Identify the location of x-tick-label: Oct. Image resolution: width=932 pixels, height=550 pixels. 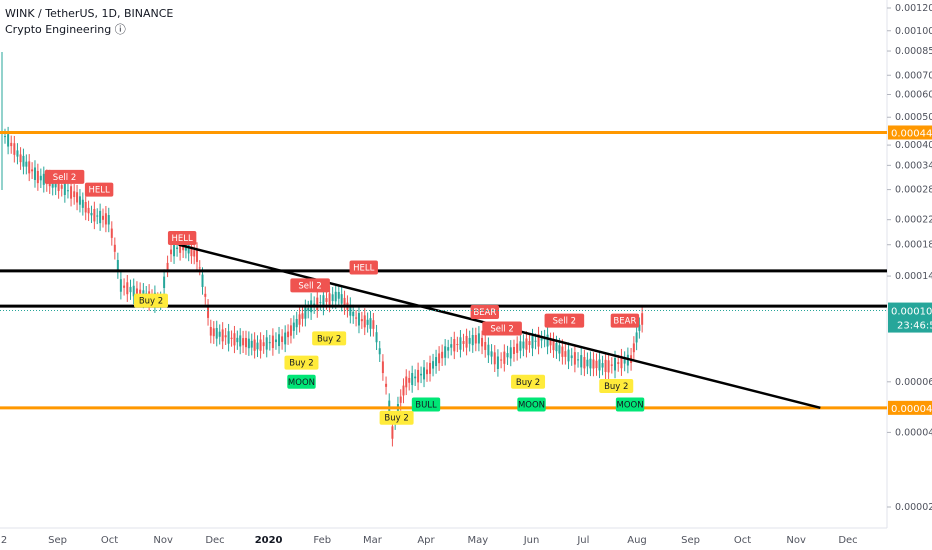
(109, 540).